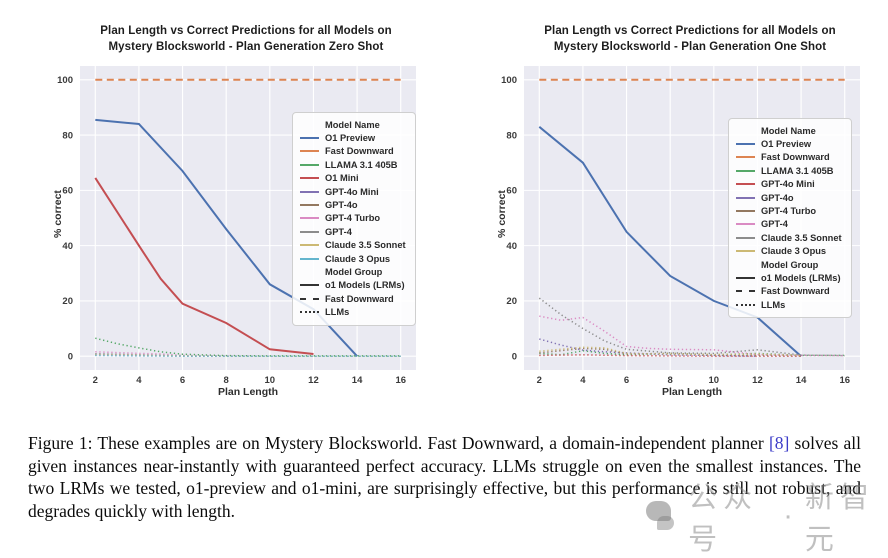 This screenshot has width=888, height=558. Describe the element at coordinates (353, 178) in the screenshot. I see `legend-item: O1 Mini` at that location.